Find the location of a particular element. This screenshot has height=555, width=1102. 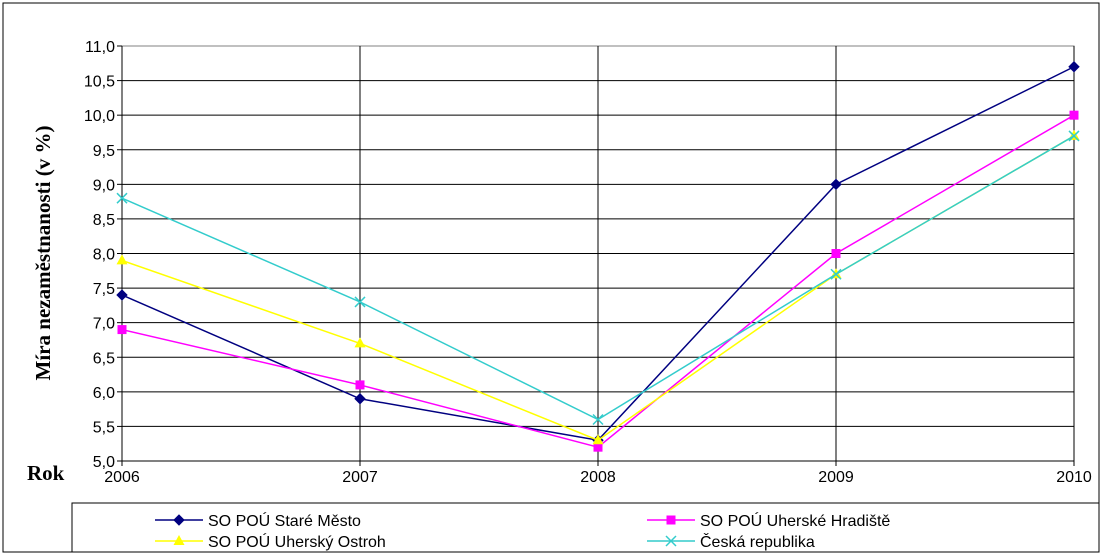

legend-item: SO POÚ Staré Město is located at coordinates (258, 520).